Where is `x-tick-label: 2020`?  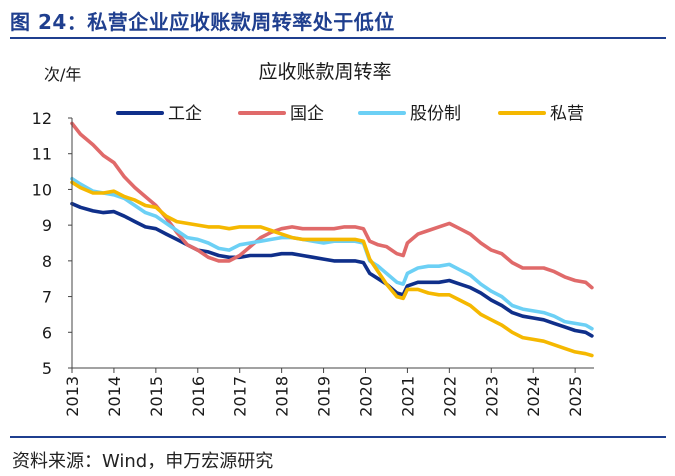 x-tick-label: 2020 is located at coordinates (365, 396).